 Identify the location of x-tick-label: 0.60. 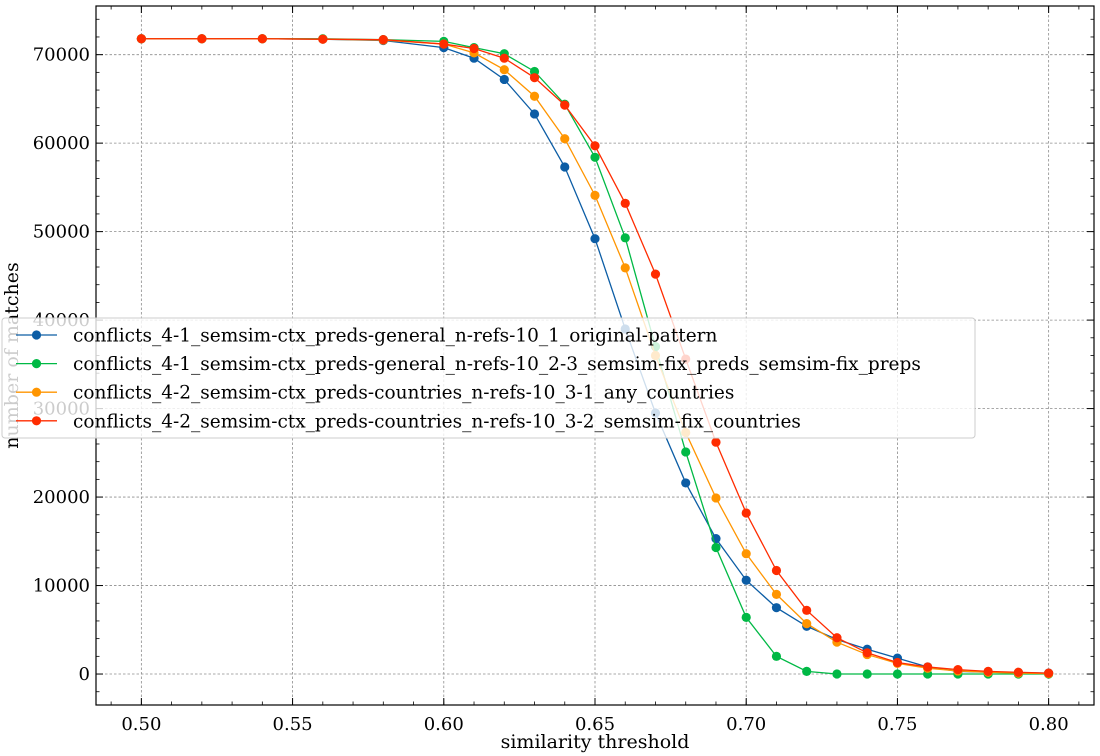
(444, 724).